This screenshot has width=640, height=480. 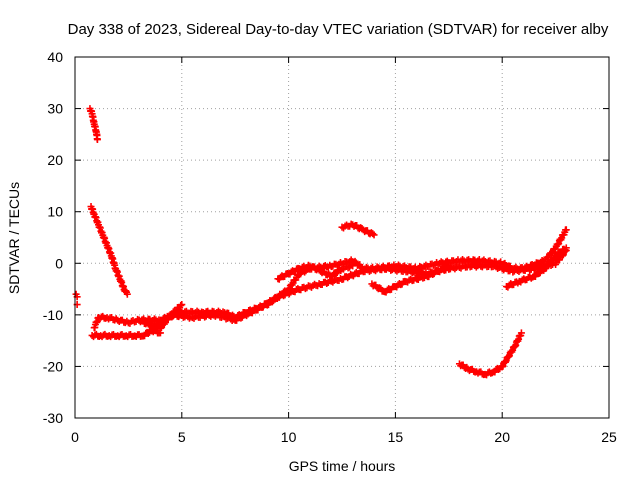 I want to click on y-axis-label: SDTVAR / TECUs, so click(x=14, y=238).